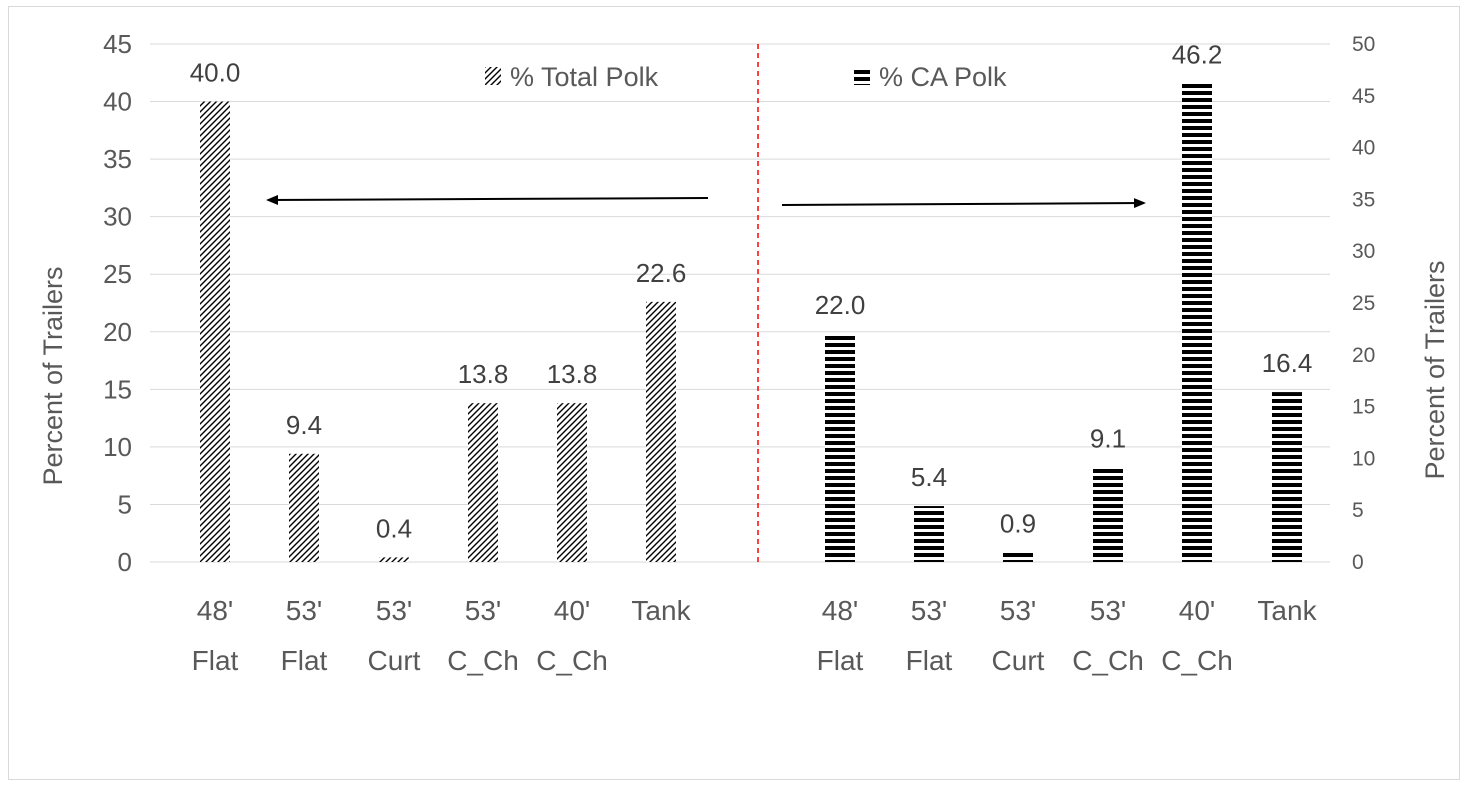  Describe the element at coordinates (1435, 369) in the screenshot. I see `right-axis-title: Percent of Trailers` at that location.